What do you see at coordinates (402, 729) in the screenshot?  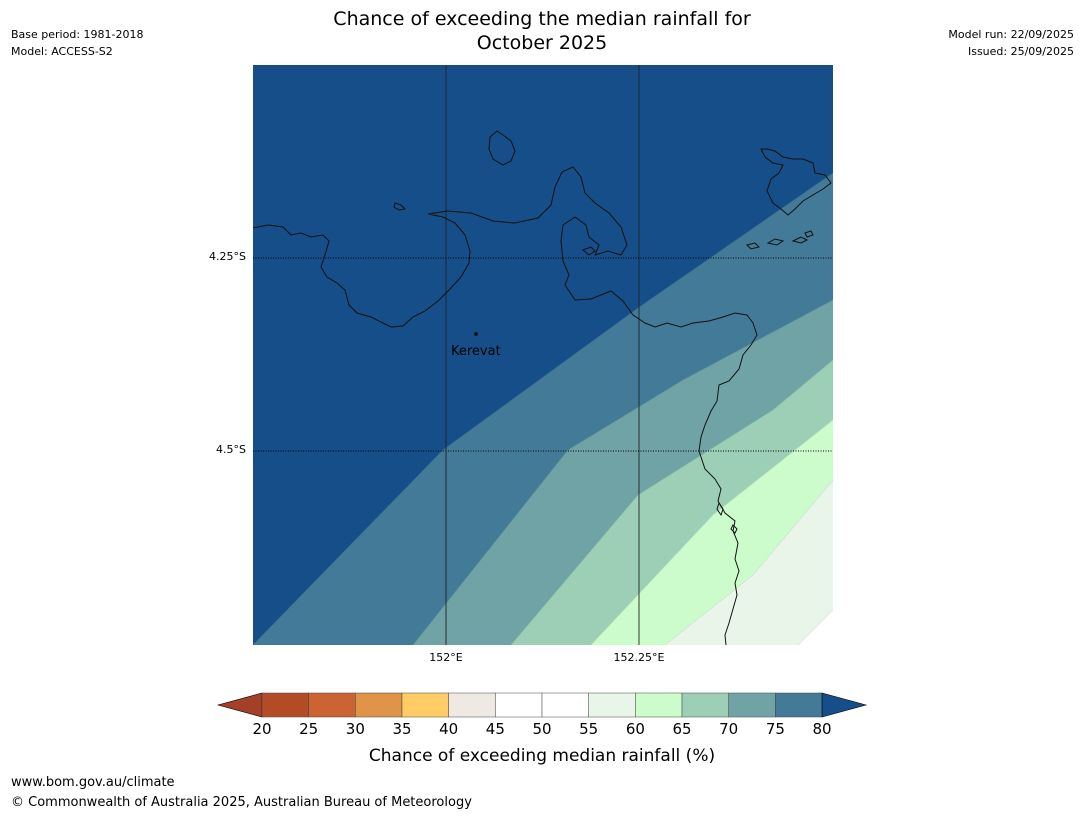 I see `colorbar-tick-label: 35` at bounding box center [402, 729].